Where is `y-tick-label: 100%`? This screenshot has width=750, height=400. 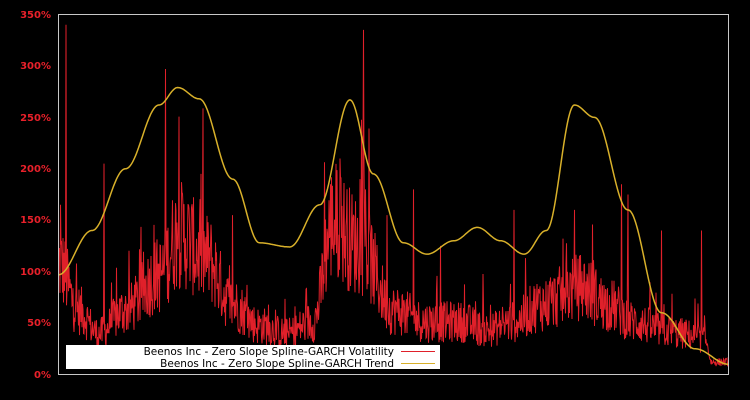 y-tick-label: 100% is located at coordinates (35, 272).